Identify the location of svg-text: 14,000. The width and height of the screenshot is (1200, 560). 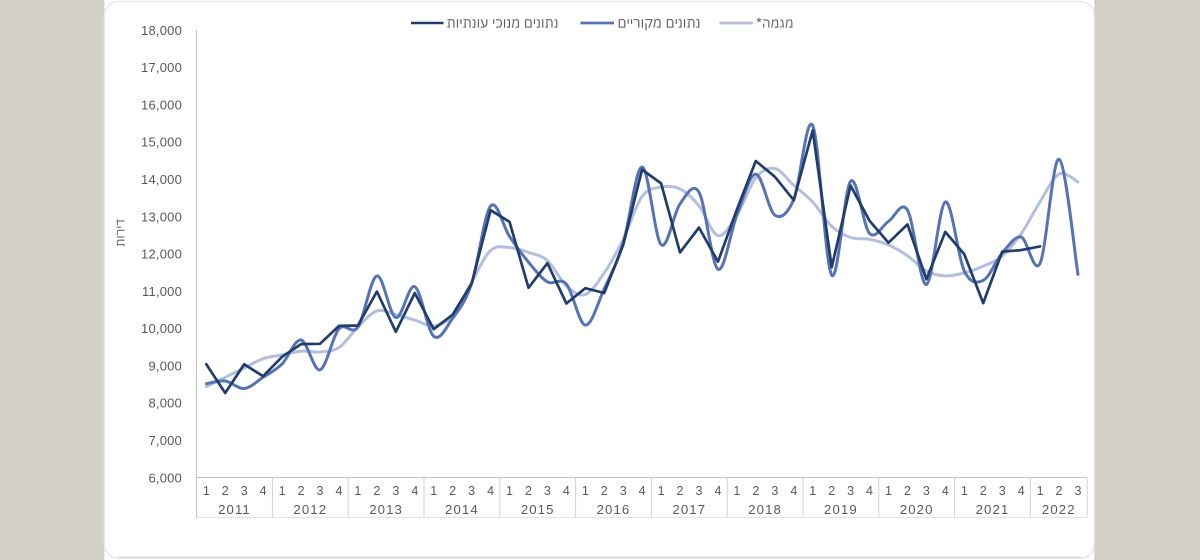
(161, 179).